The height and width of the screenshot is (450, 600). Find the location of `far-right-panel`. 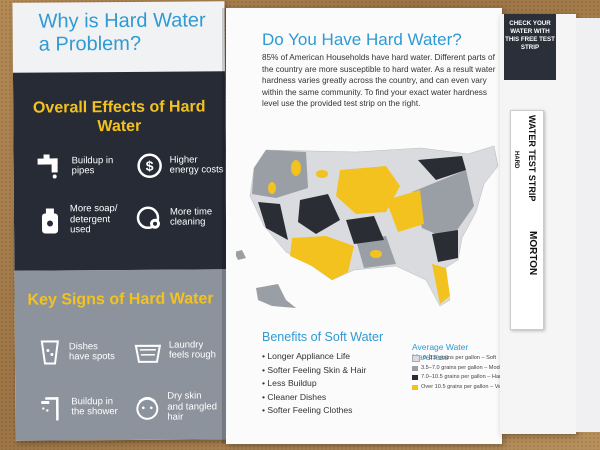

far-right-panel is located at coordinates (588, 225).